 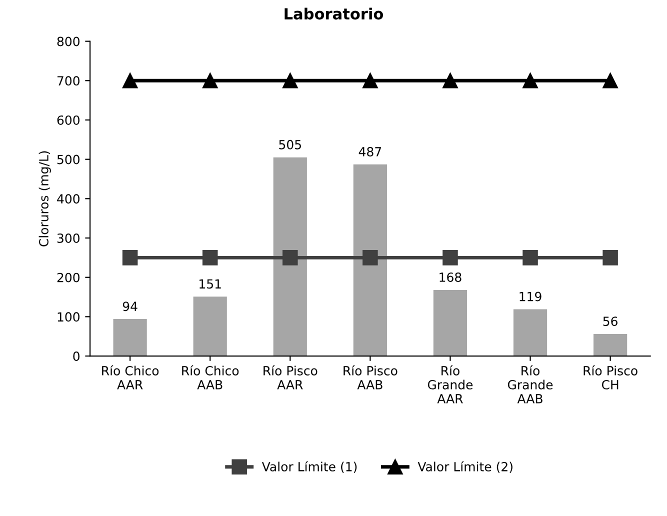 I want to click on legend-label: Valor Límite (2), so click(x=465, y=467).